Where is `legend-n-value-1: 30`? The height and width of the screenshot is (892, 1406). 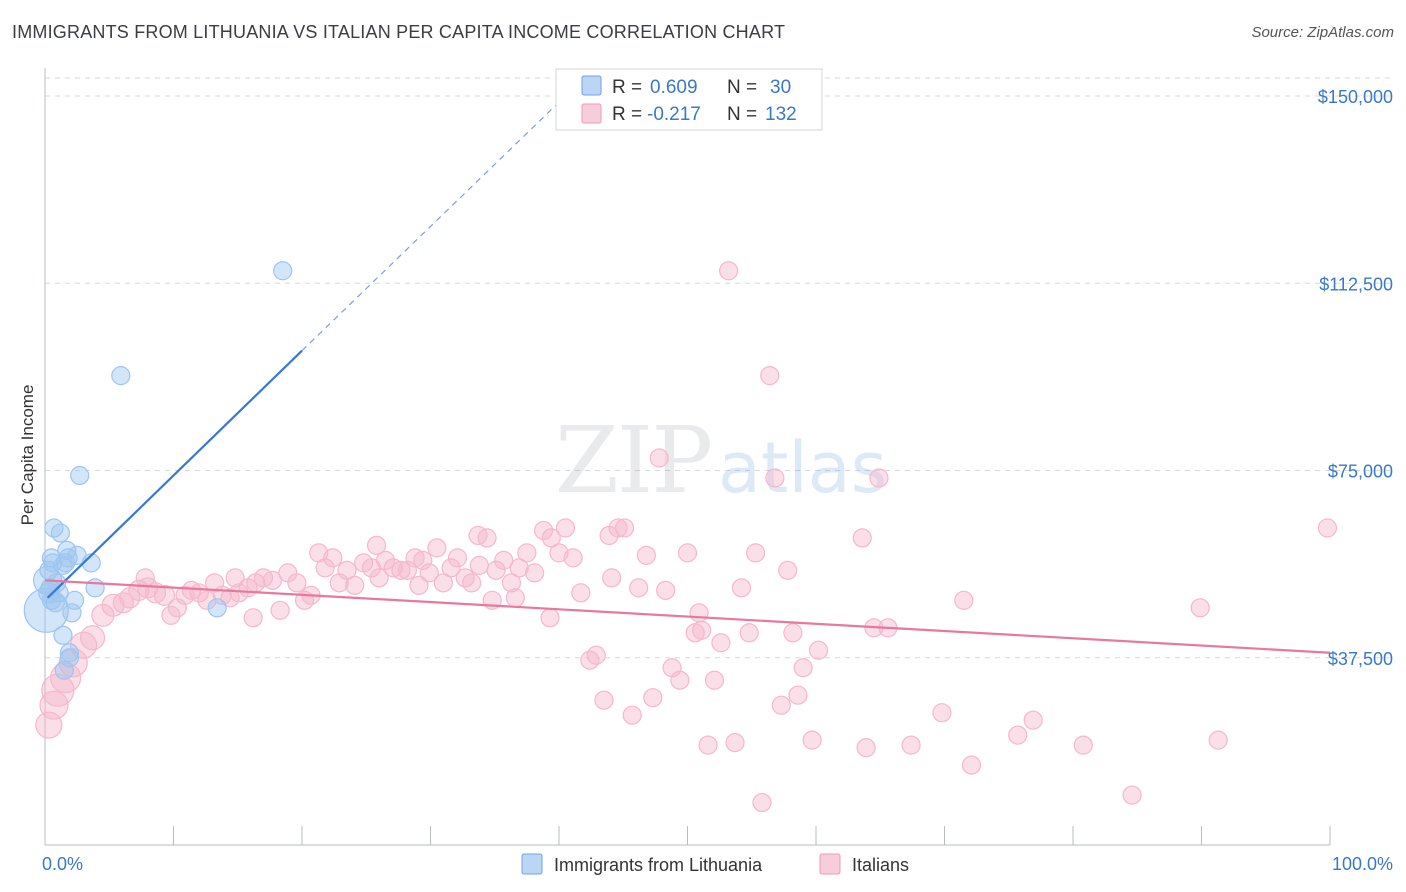 legend-n-value-1: 30 is located at coordinates (780, 87).